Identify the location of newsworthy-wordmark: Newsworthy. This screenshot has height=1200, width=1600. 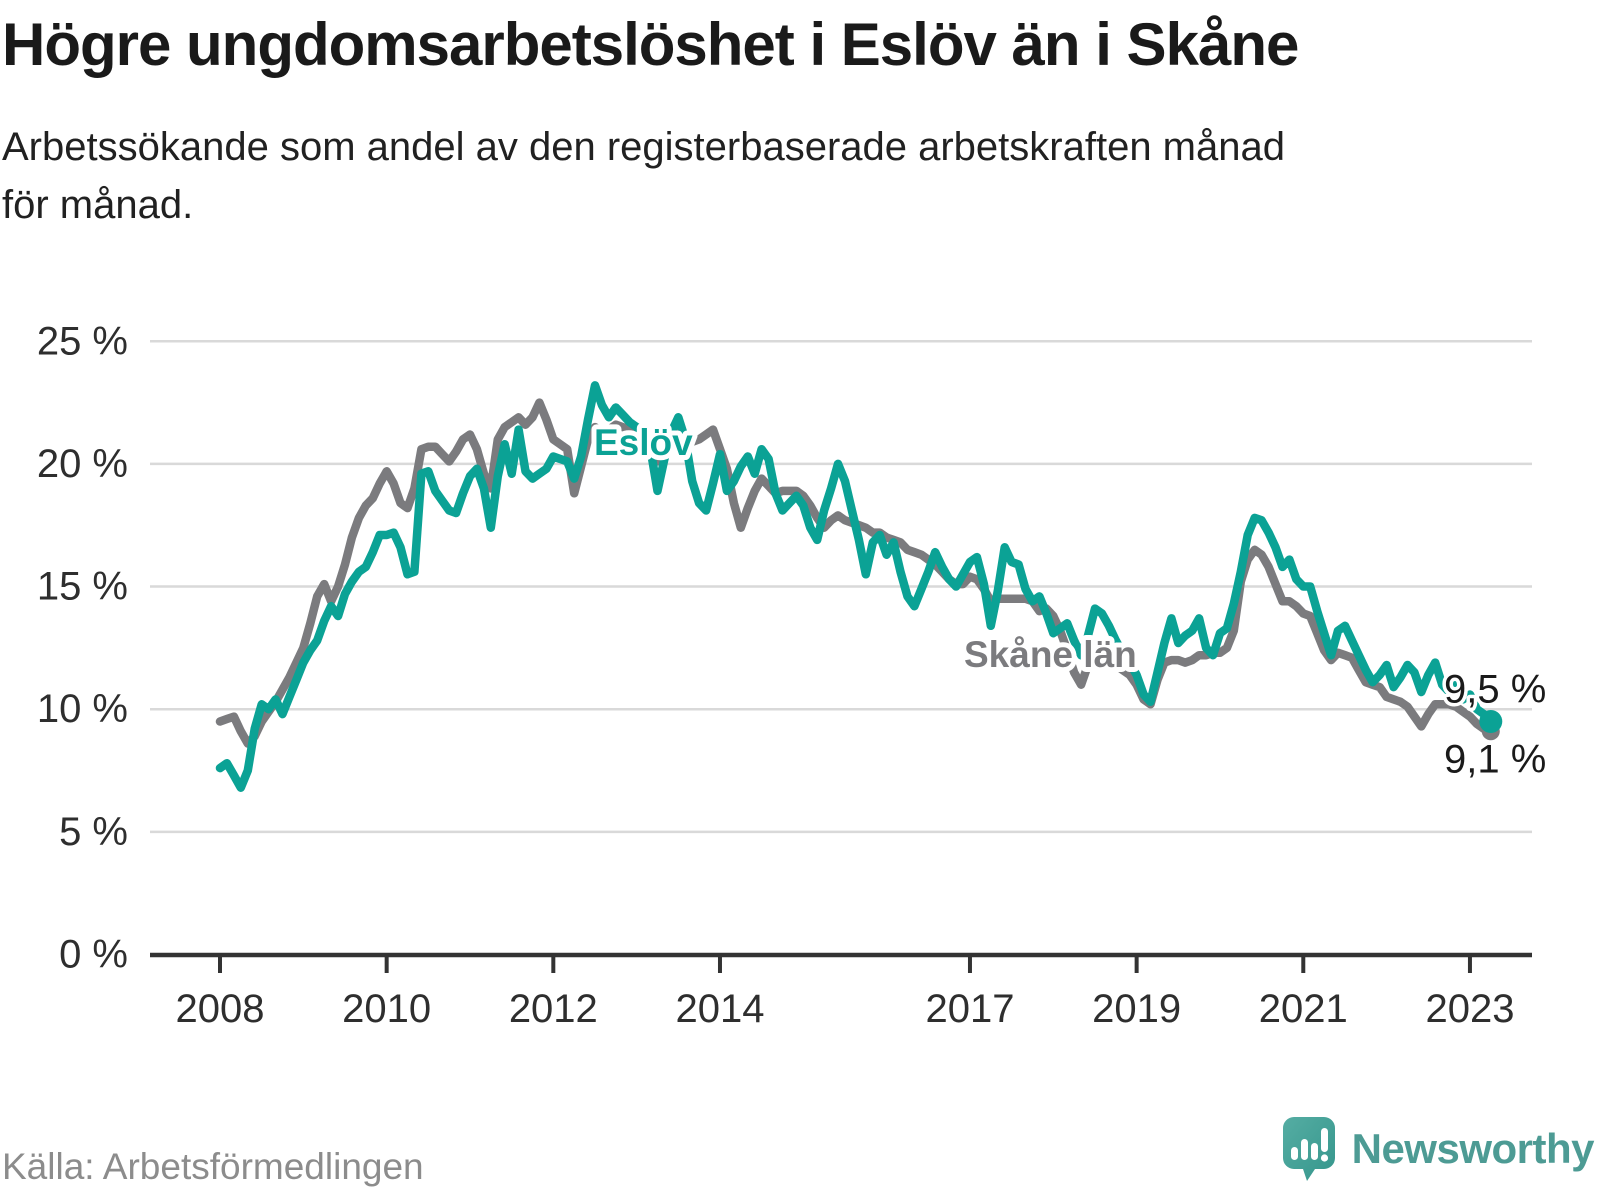
(1473, 1148).